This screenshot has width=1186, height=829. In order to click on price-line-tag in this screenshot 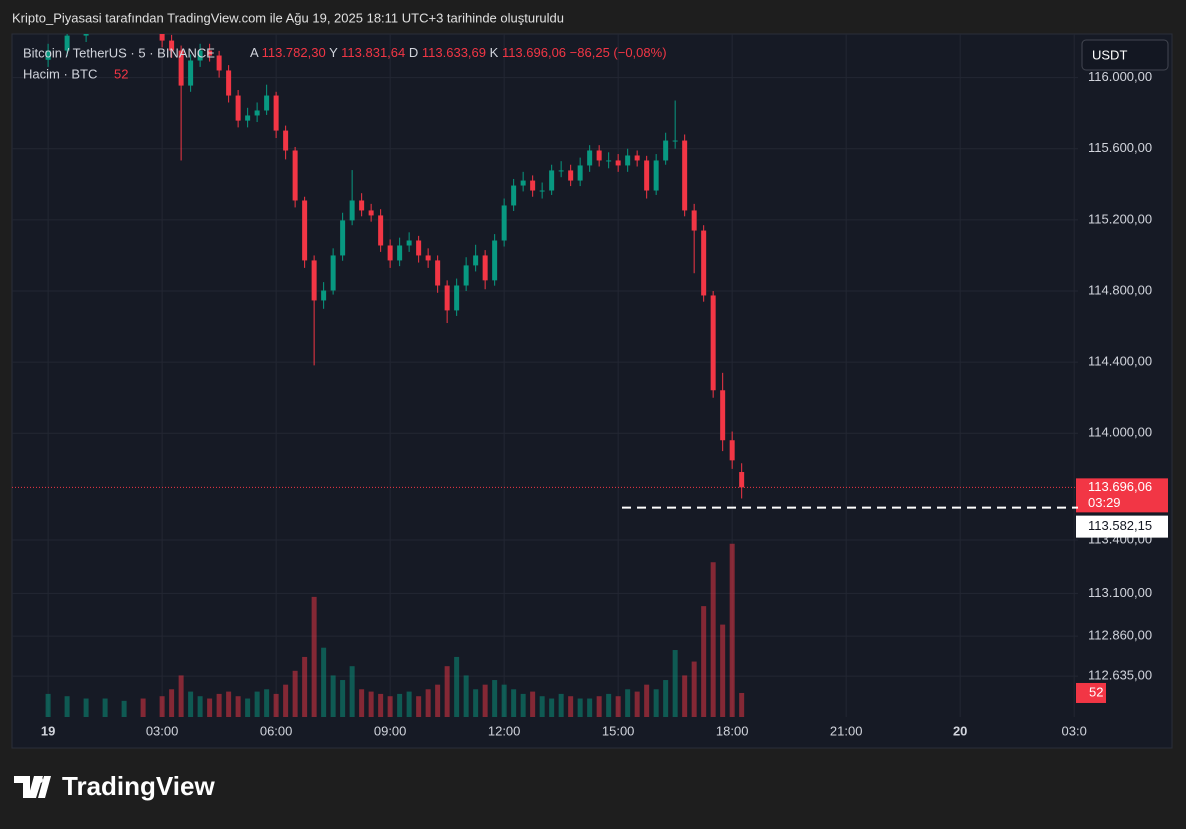, I will do `click(1122, 526)`.